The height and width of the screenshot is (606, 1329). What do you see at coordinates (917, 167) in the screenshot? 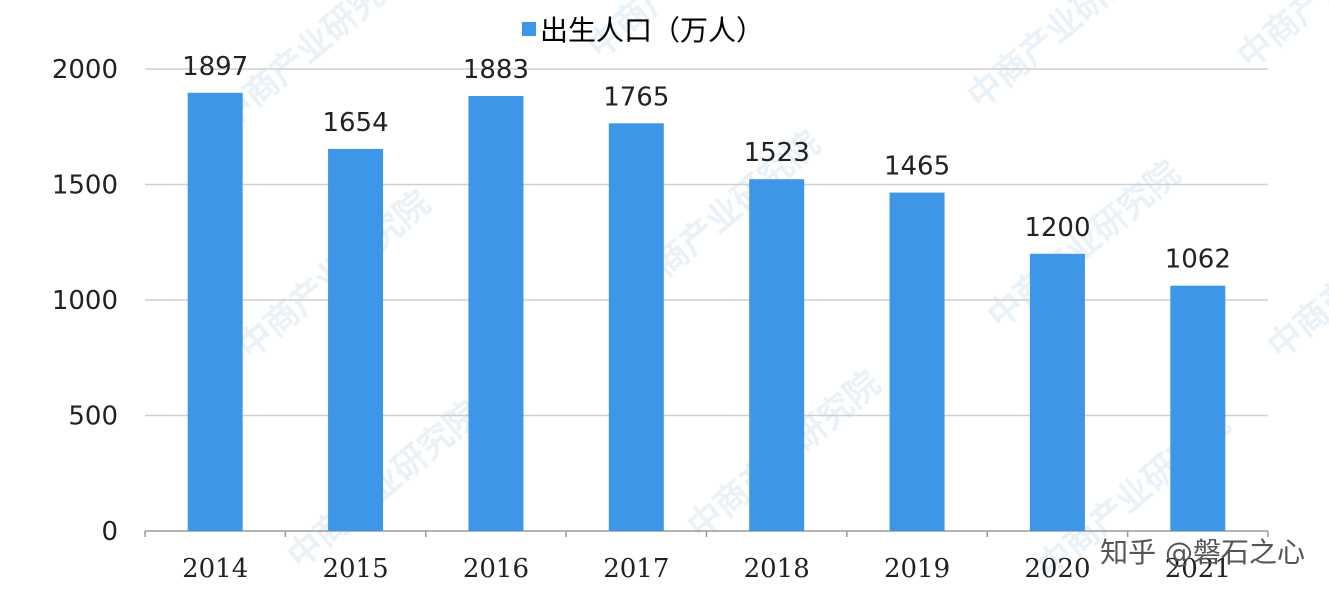
I see `data-label: 1465` at bounding box center [917, 167].